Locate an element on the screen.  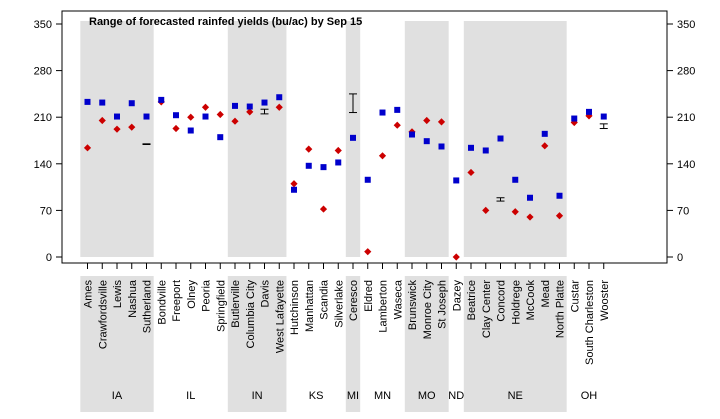
state-label: MN is located at coordinates (382, 396).